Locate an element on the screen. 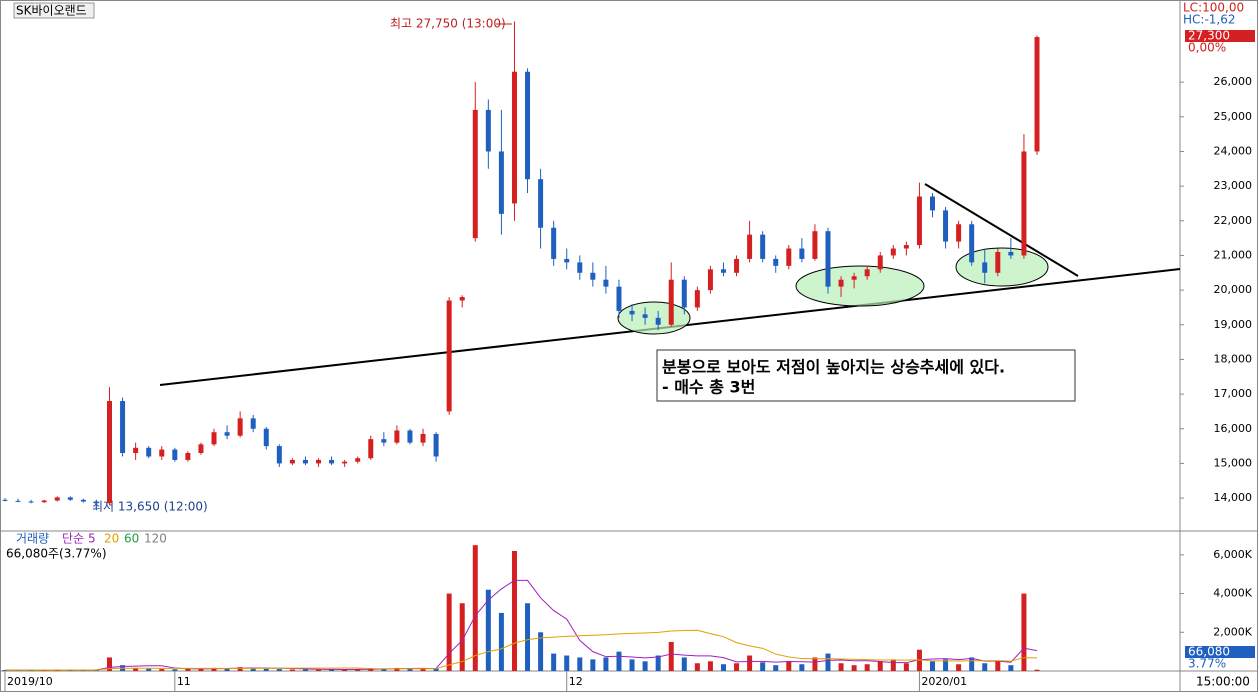  hc-label: HC:-1,62 is located at coordinates (1209, 20).